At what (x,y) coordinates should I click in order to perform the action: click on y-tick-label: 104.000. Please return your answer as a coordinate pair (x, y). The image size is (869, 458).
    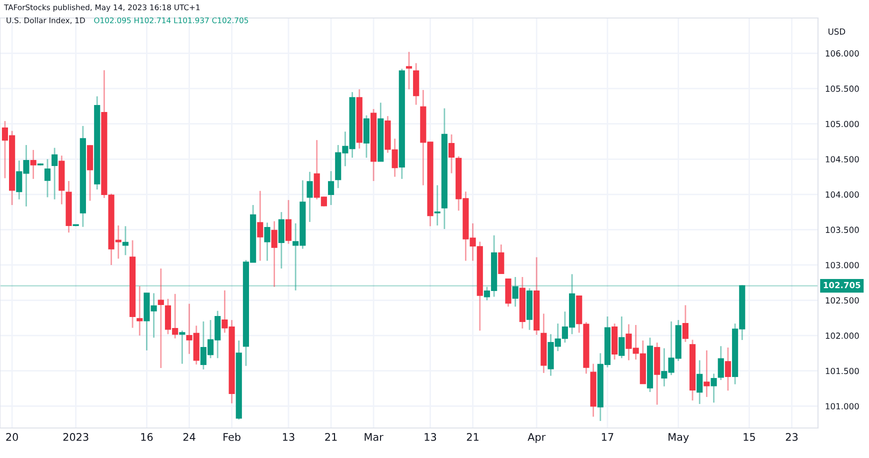
    Looking at the image, I should click on (842, 194).